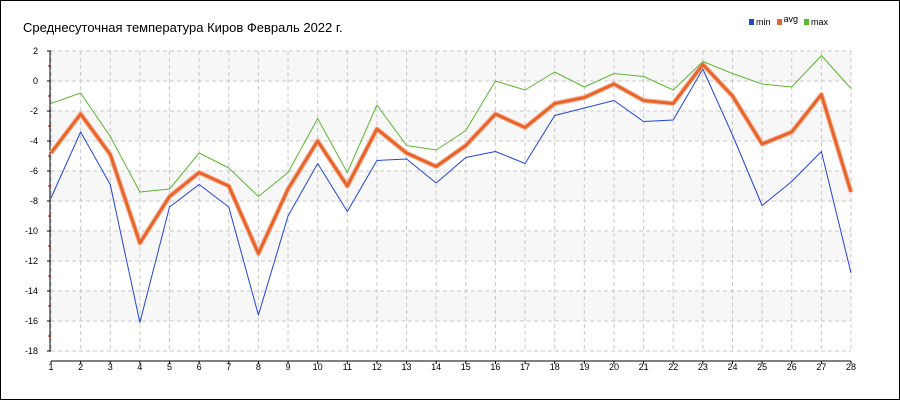  Describe the element at coordinates (732, 367) in the screenshot. I see `x-tick-label: 24` at that location.